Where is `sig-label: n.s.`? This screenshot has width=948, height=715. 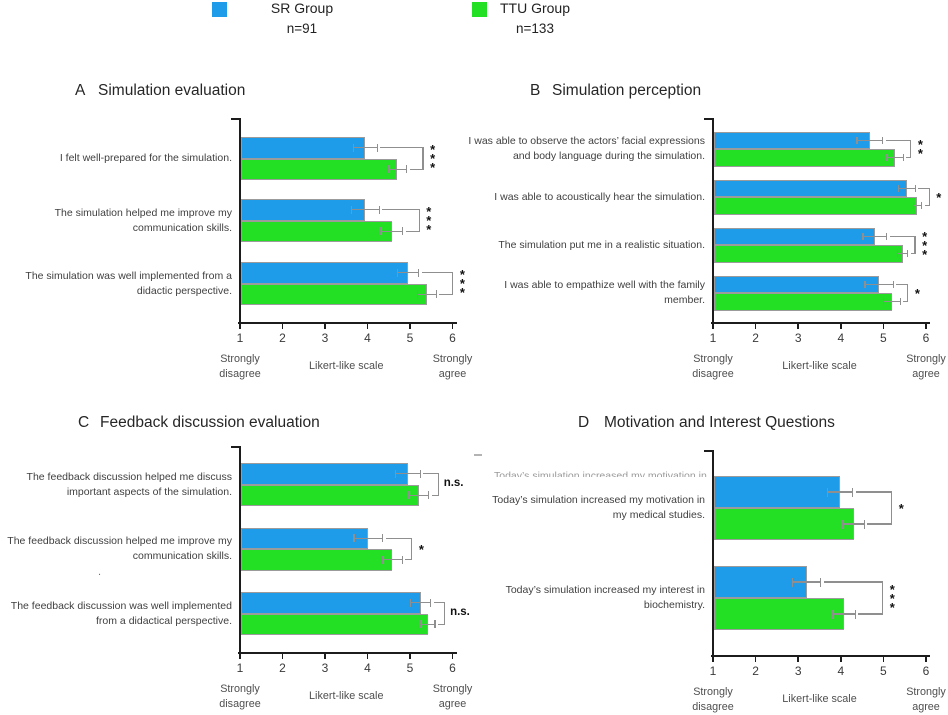 sig-label: n.s. is located at coordinates (453, 482).